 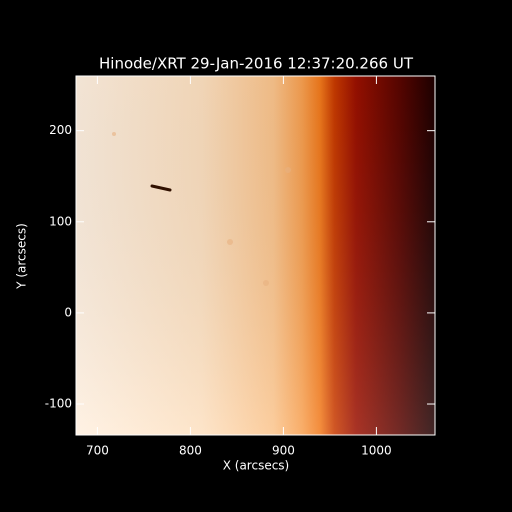 I want to click on chart-title: Hinode/XRT 29-Jan-2016 12:37:20.266 UT, so click(x=256, y=64).